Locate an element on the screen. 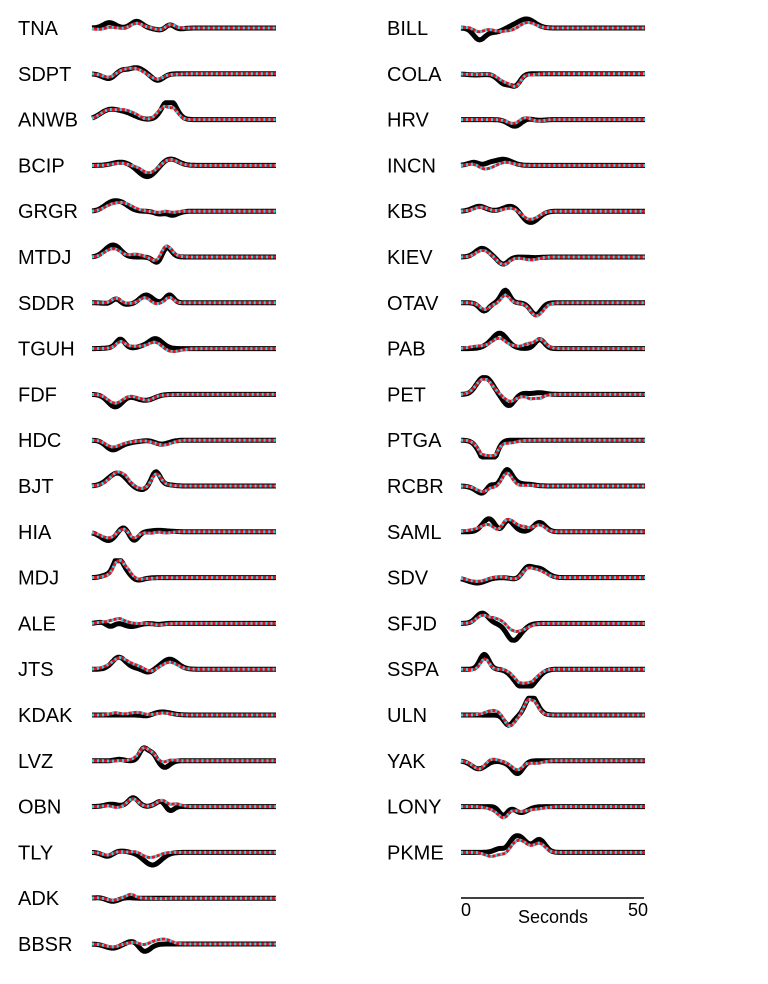 This screenshot has height=984, width=768. station-row-hia: HIA is located at coordinates (147, 533).